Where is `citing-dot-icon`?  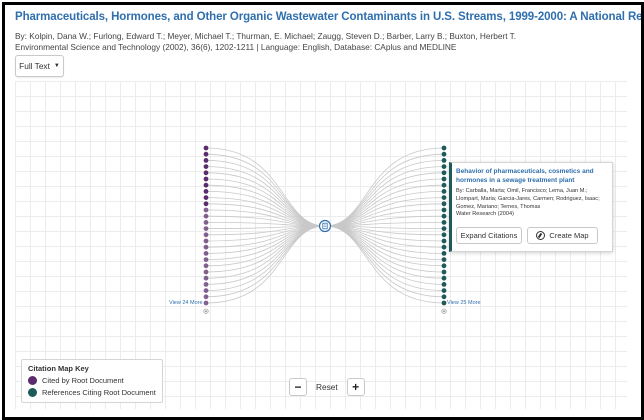
citing-dot-icon is located at coordinates (32, 392).